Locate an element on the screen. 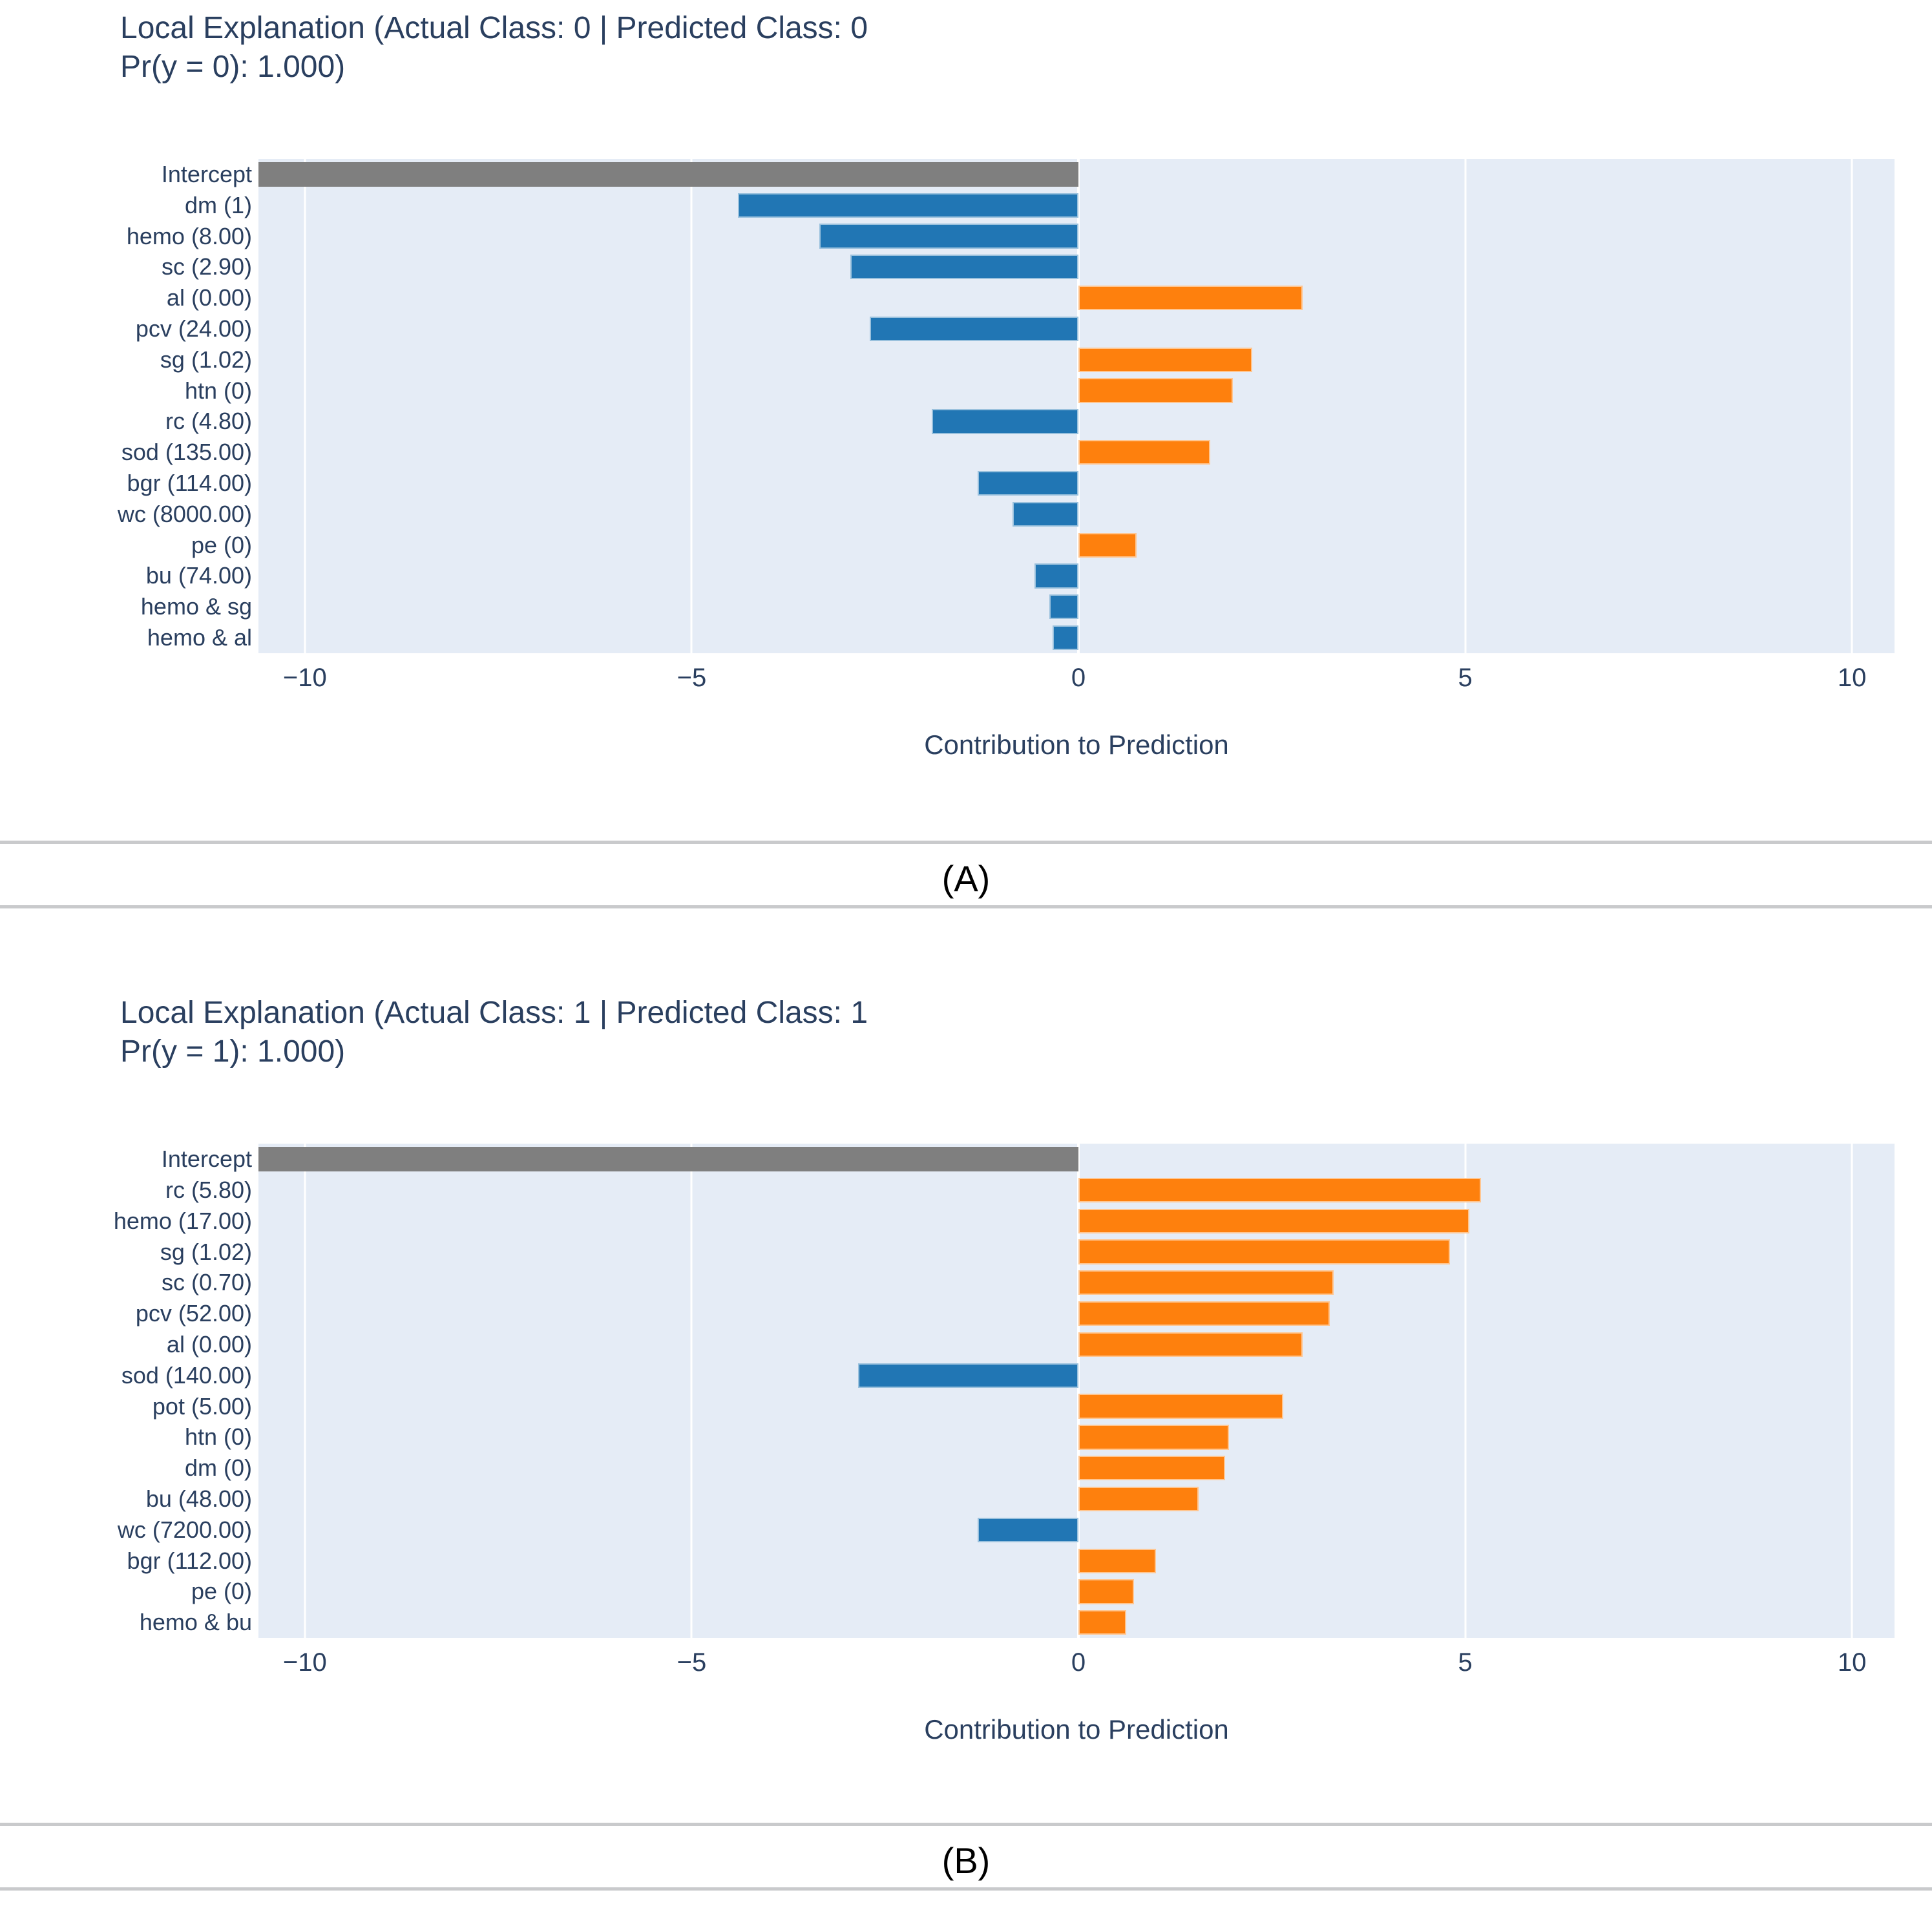  y-axis-label: pe (0) is located at coordinates (221, 544).